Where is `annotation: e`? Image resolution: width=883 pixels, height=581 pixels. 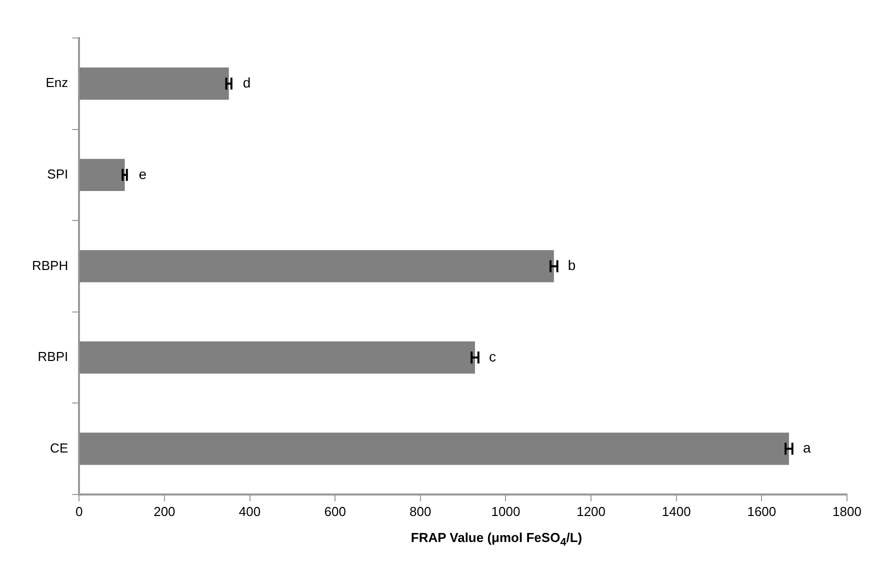 annotation: e is located at coordinates (142, 174).